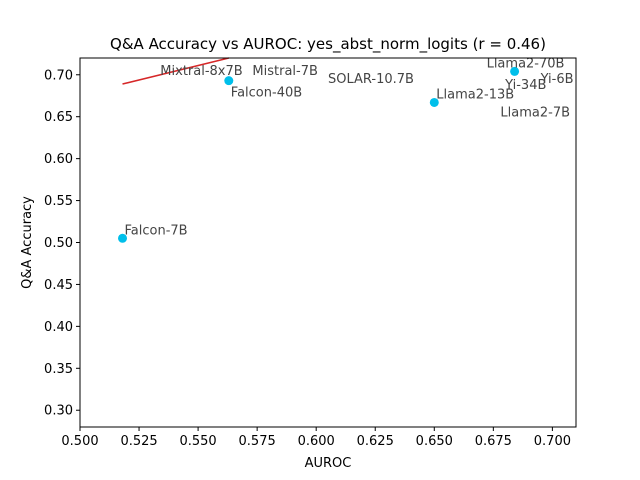 Image resolution: width=640 pixels, height=480 pixels. I want to click on x-tick-label: 0.500, so click(79, 441).